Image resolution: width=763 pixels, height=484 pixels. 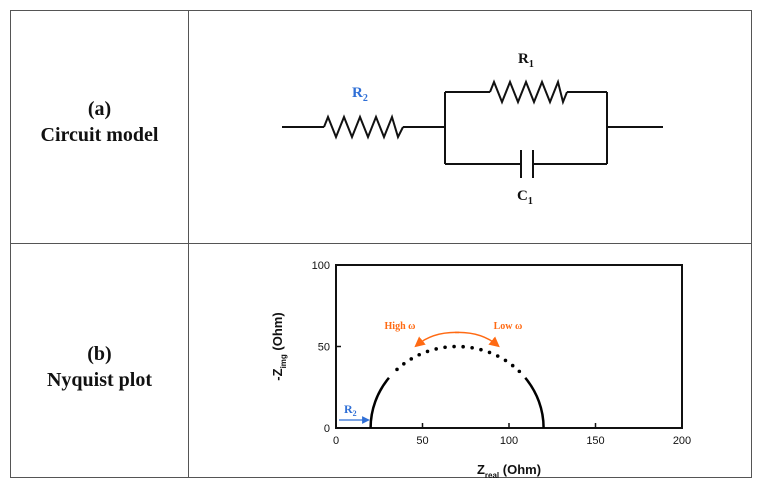 What do you see at coordinates (99, 122) in the screenshot?
I see `row-label-circuit-model: (a) Circuit model` at bounding box center [99, 122].